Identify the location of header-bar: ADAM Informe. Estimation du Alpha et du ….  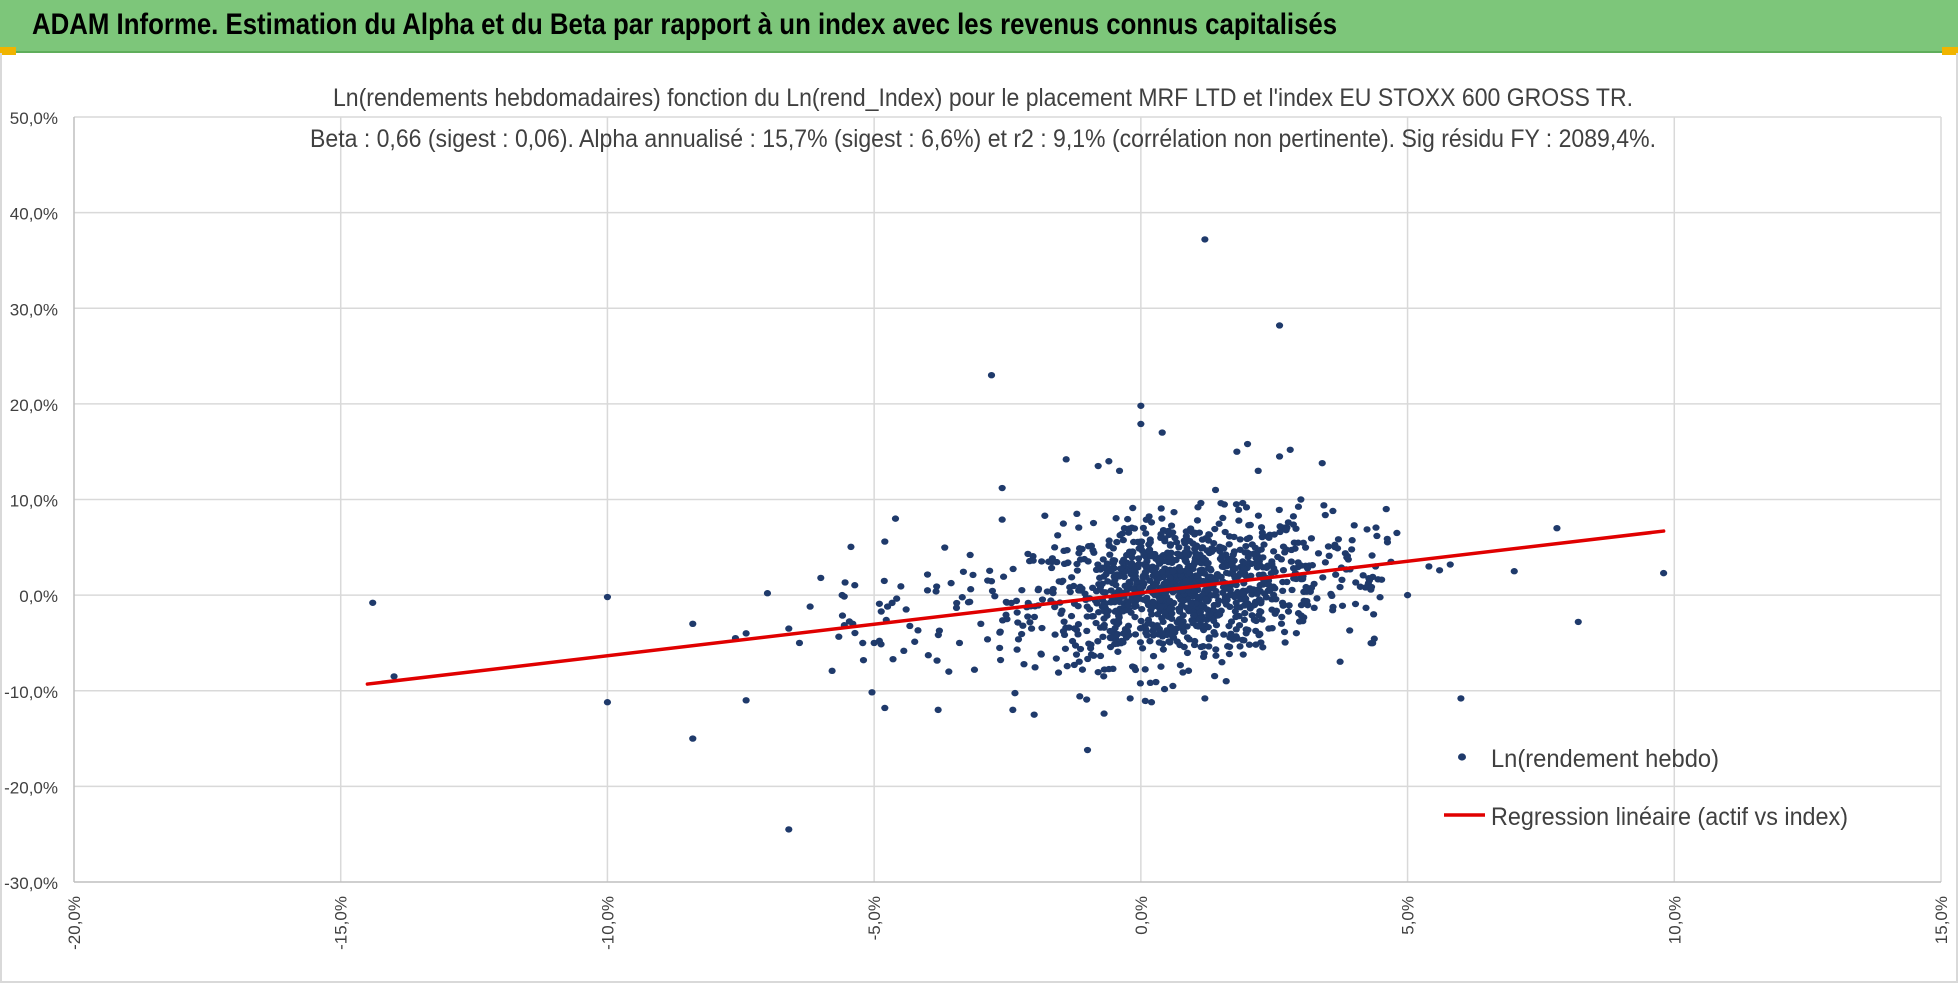
(979, 26).